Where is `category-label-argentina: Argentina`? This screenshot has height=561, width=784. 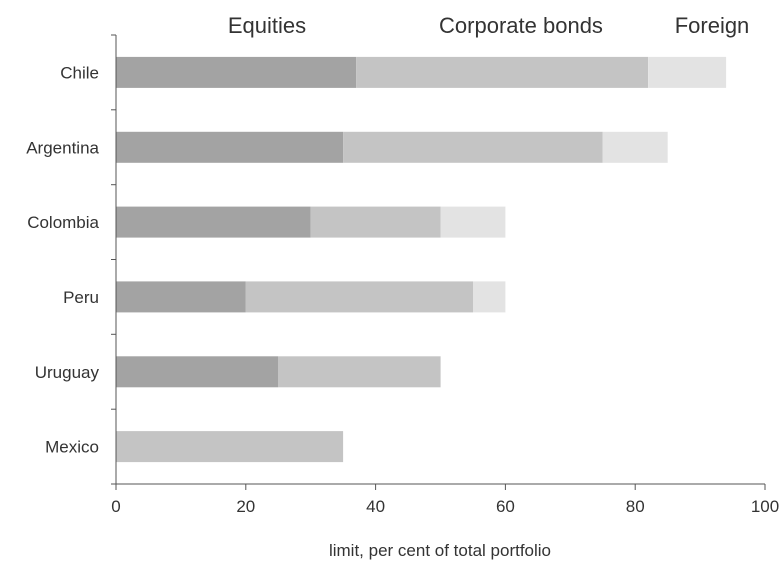
category-label-argentina: Argentina is located at coordinates (62, 147).